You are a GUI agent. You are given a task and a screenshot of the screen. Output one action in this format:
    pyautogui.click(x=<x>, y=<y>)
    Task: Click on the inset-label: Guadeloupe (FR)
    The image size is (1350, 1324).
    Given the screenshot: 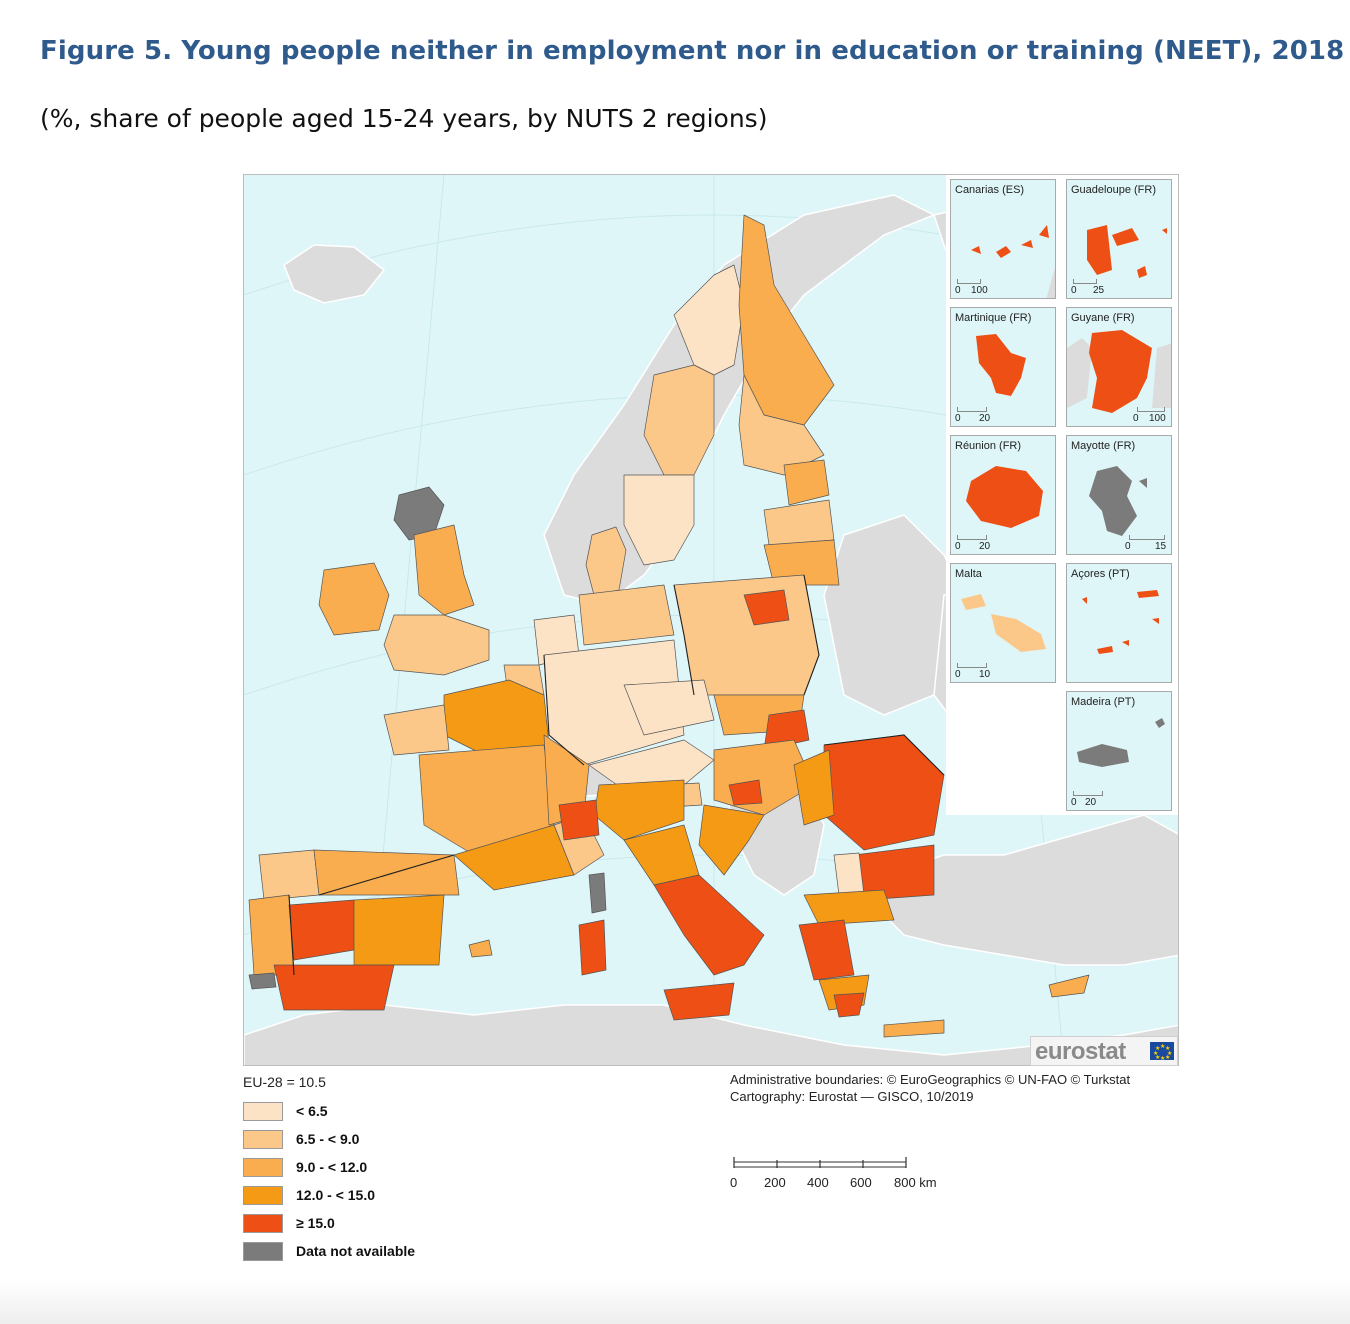 What is the action you would take?
    pyautogui.click(x=1113, y=190)
    